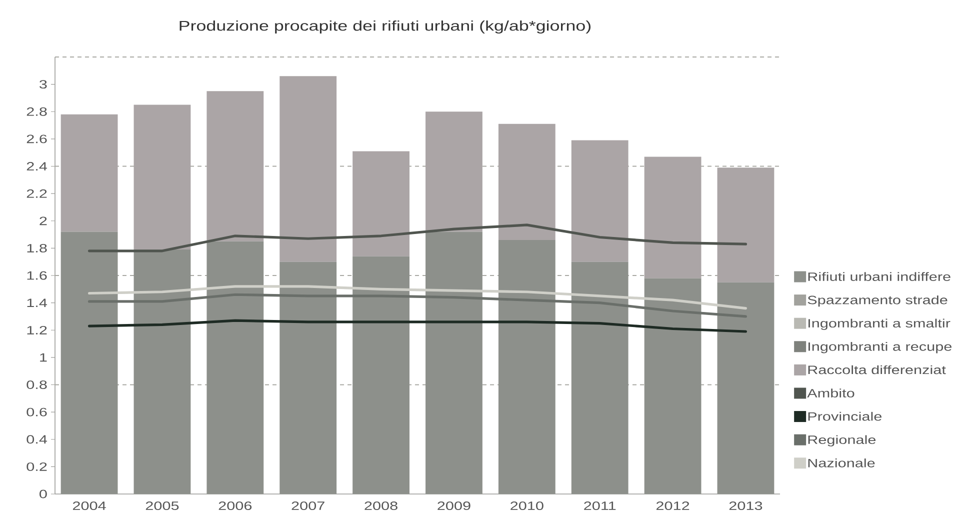  What do you see at coordinates (879, 276) in the screenshot?
I see `legend-label: Rifiuti urbani indiffere` at bounding box center [879, 276].